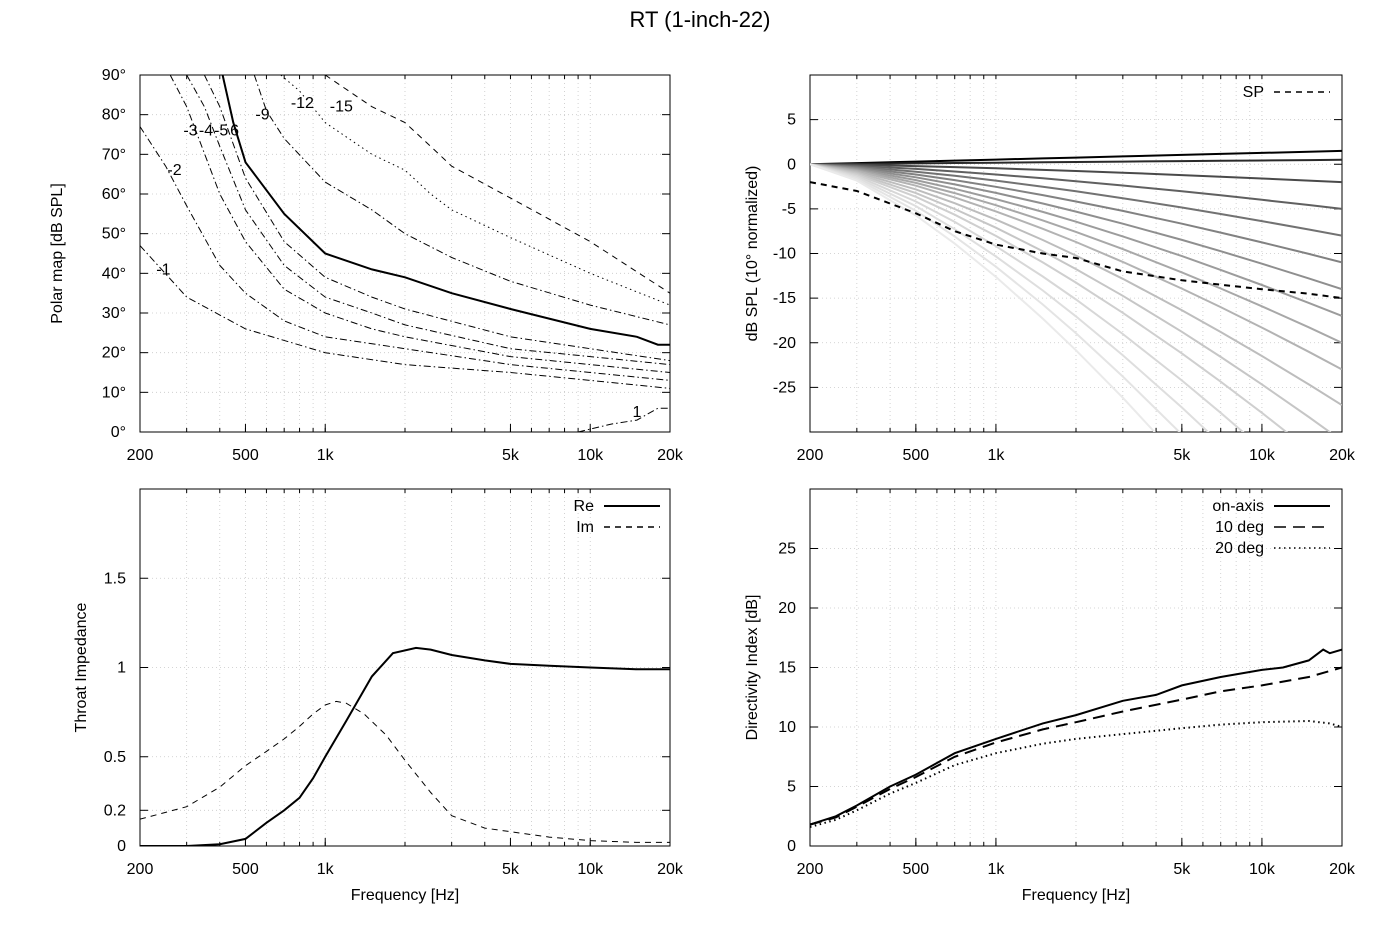 The width and height of the screenshot is (1400, 940). I want to click on sound-power-line, so click(1076, 240).